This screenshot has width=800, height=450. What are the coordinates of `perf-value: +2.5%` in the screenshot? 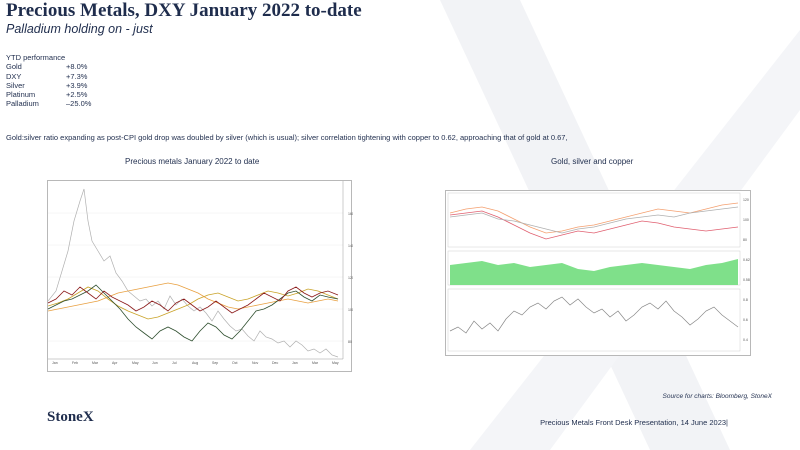 It's located at (77, 95).